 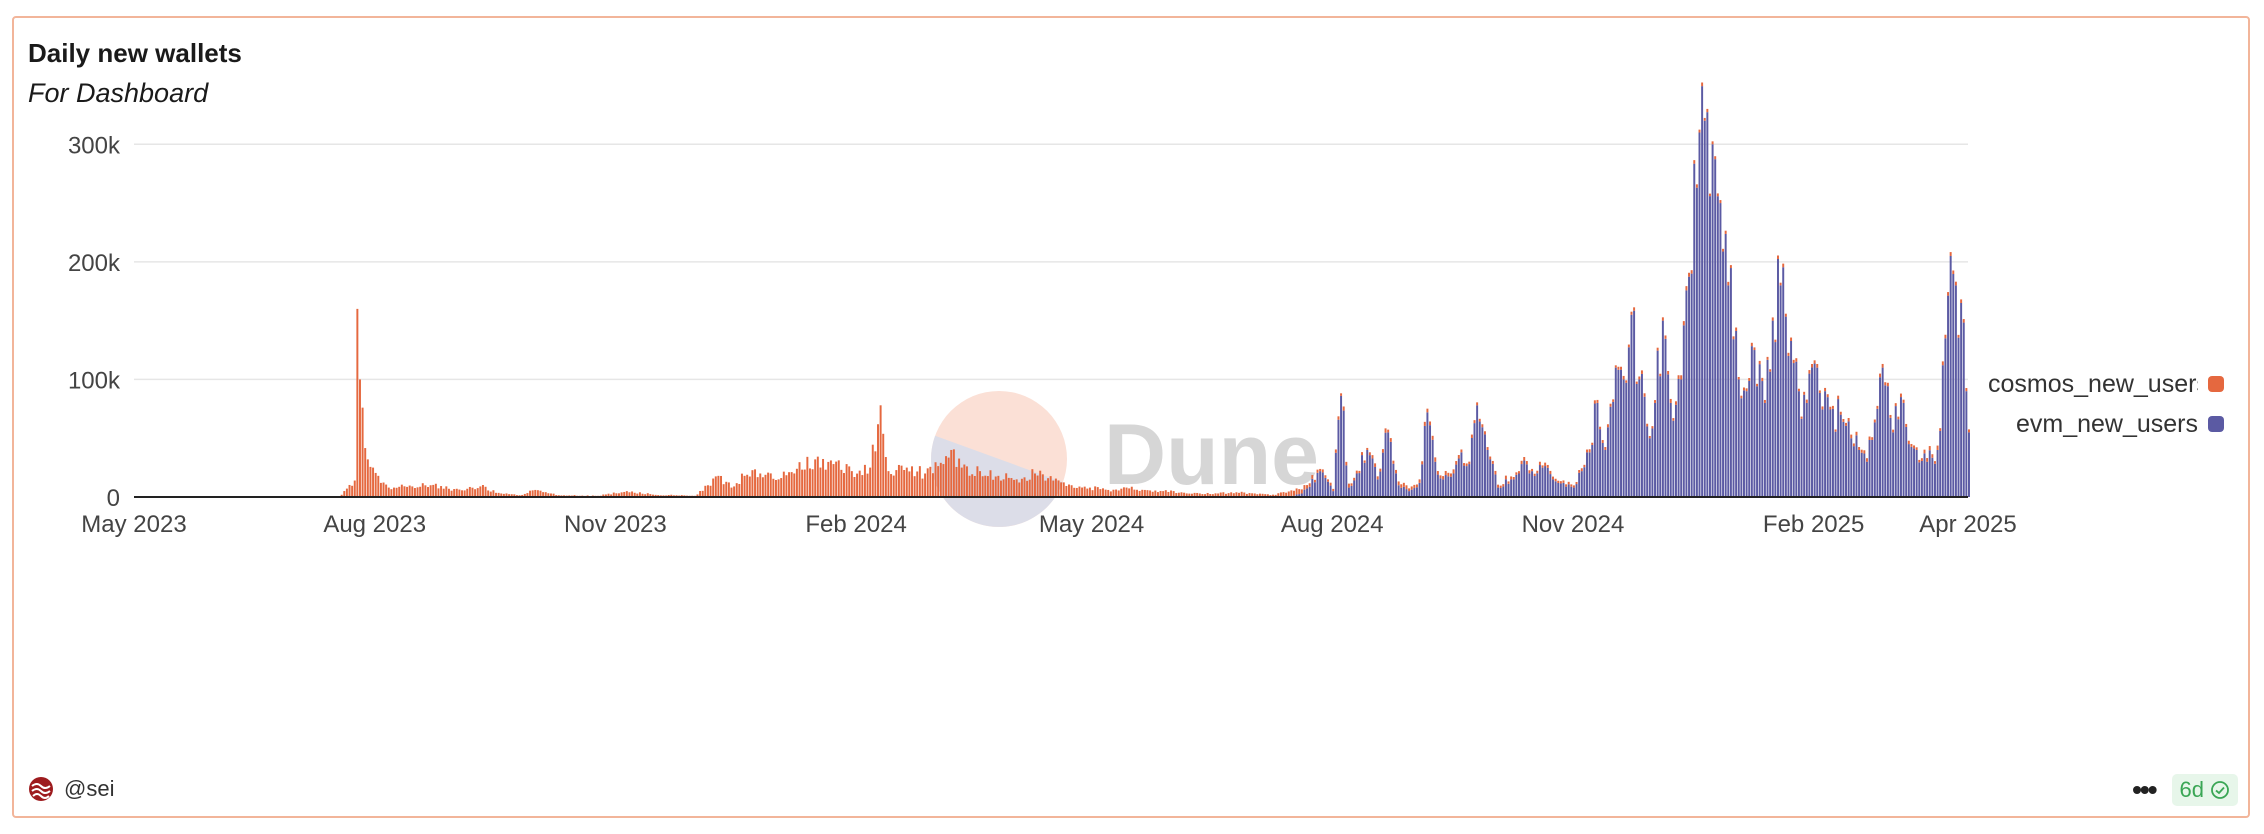 I want to click on legend-label-cosmos: cosmos_new_users, so click(x=2093, y=383).